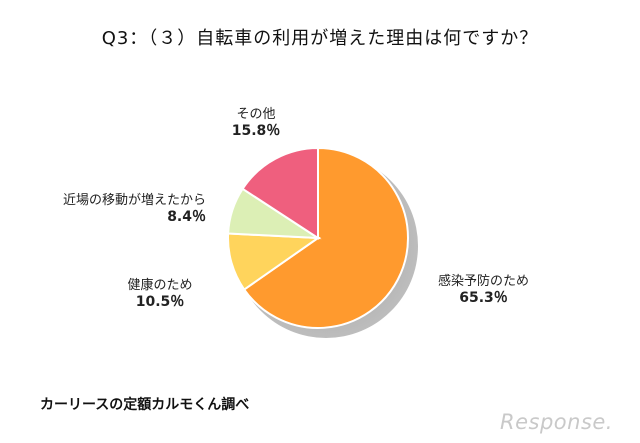  What do you see at coordinates (145, 405) in the screenshot?
I see `source-note: カーリースの定額カルモくん調べ` at bounding box center [145, 405].